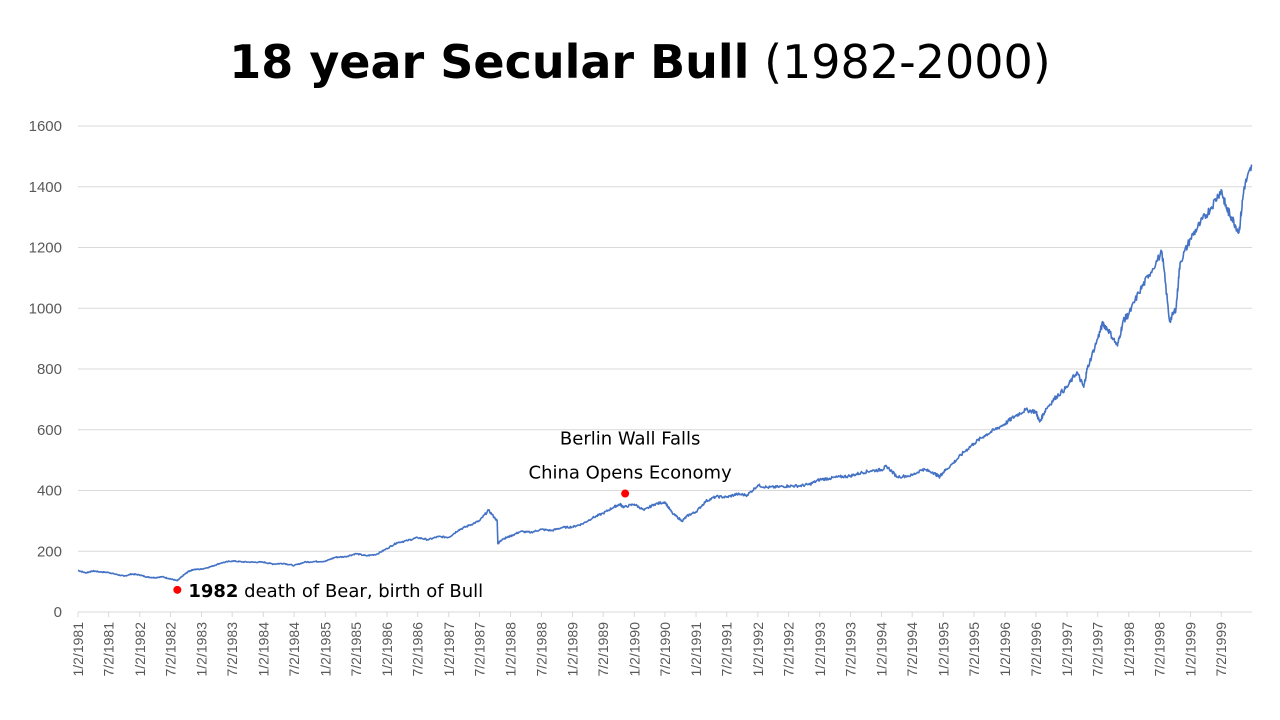 The height and width of the screenshot is (720, 1280). I want to click on x-tick-label: 1/2/1998, so click(1129, 649).